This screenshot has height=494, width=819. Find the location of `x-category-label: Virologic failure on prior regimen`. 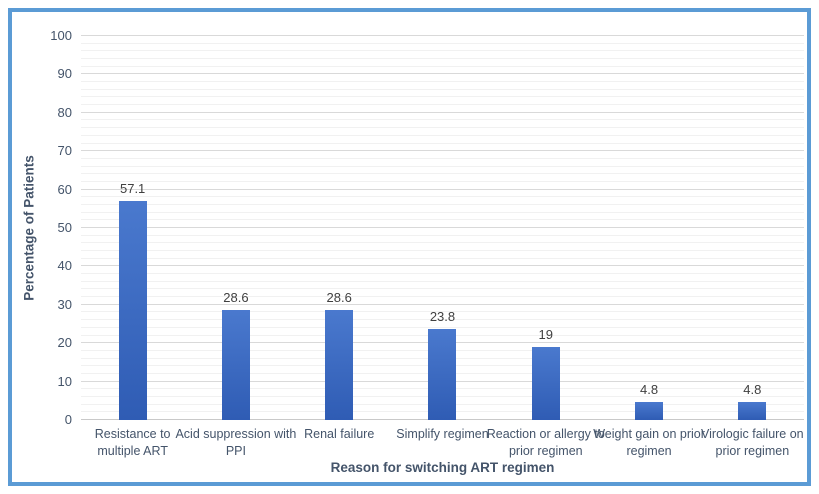

x-category-label: Virologic failure on prior regimen is located at coordinates (752, 443).